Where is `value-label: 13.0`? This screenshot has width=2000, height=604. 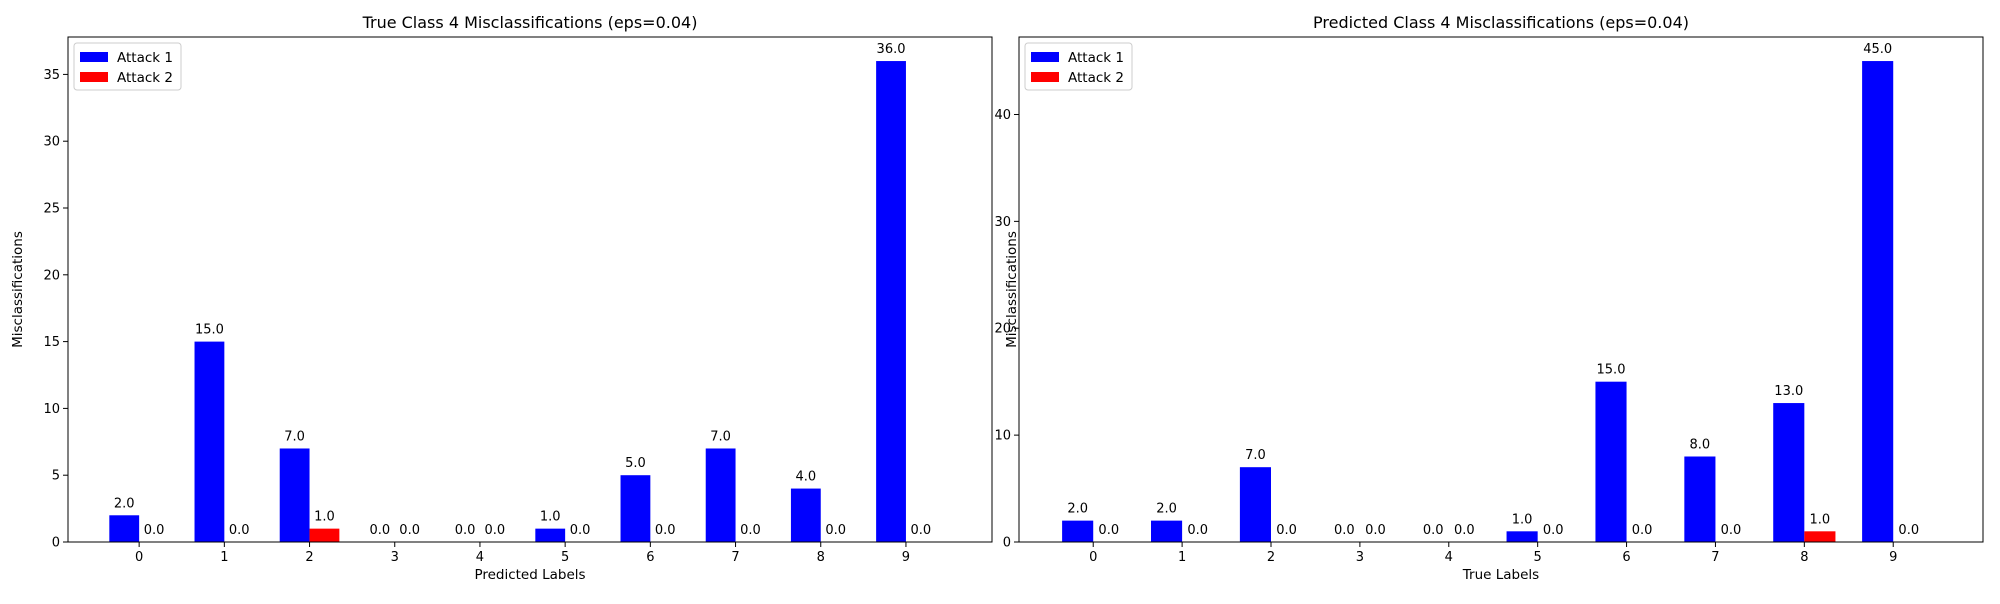
value-label: 13.0 is located at coordinates (1788, 391).